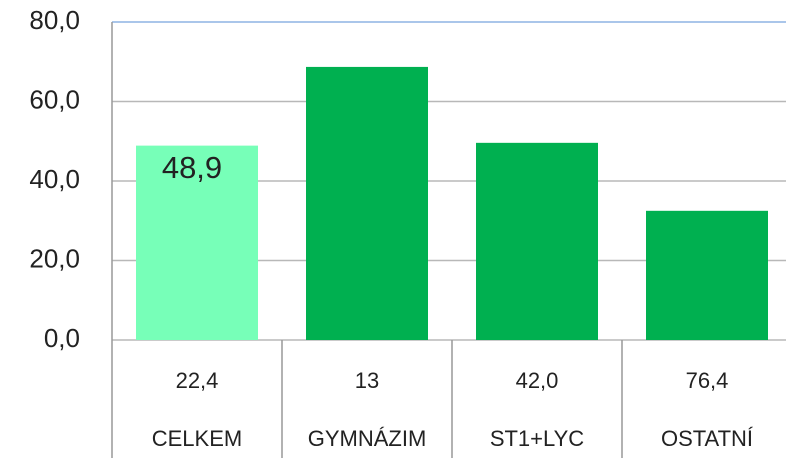 Image resolution: width=786 pixels, height=458 pixels. I want to click on data-label: 48,9, so click(192, 167).